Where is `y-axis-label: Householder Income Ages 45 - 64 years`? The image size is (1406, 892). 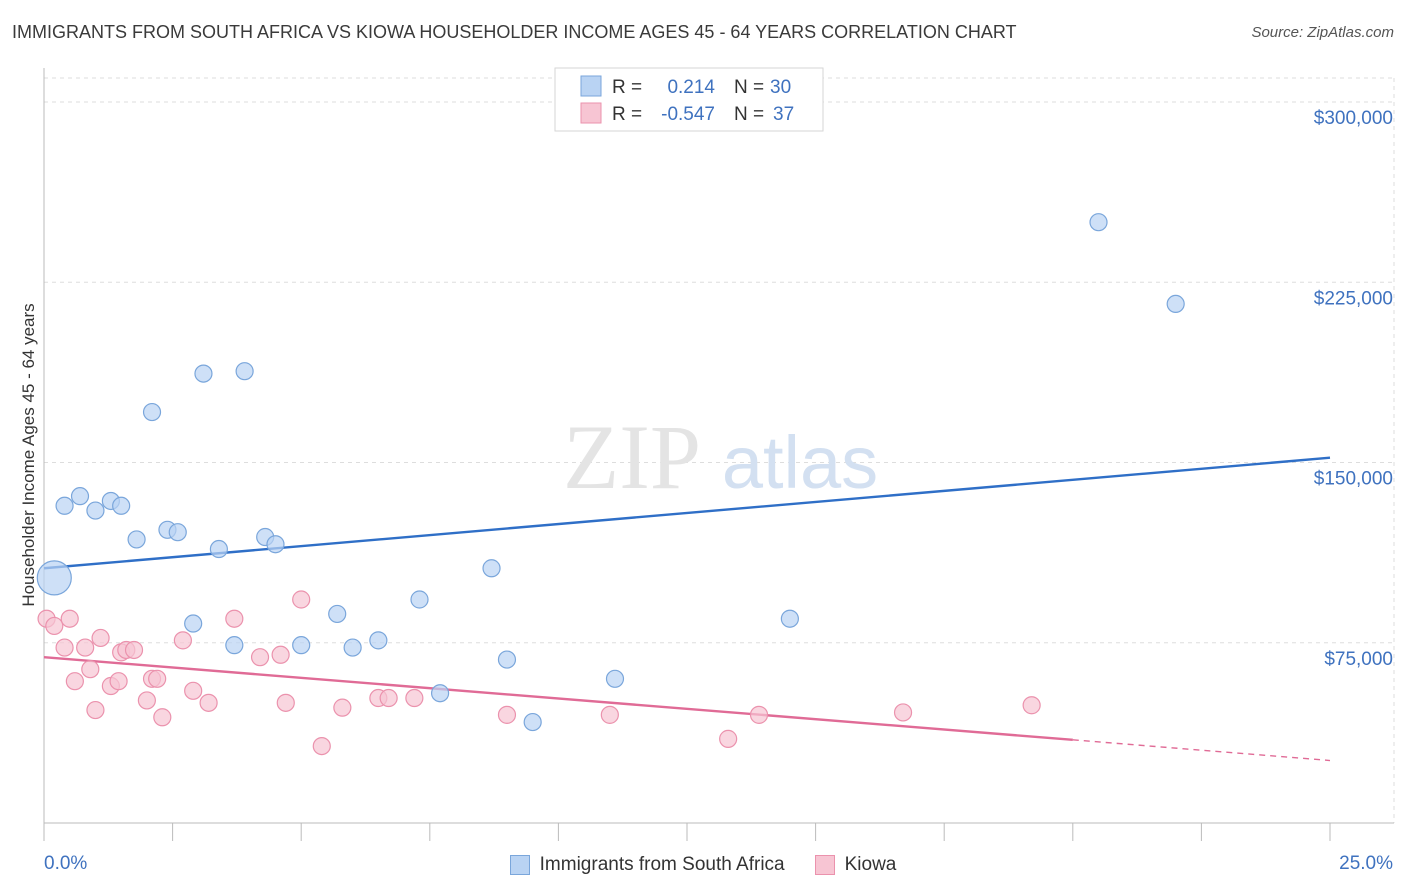 y-axis-label: Householder Income Ages 45 - 64 years is located at coordinates (28, 454).